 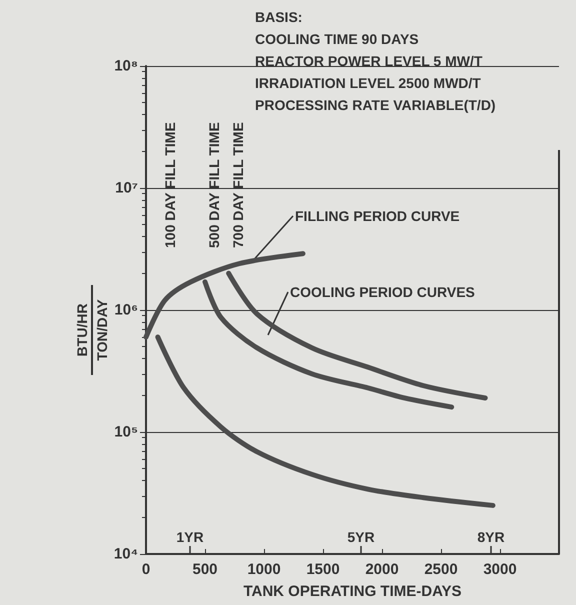 What do you see at coordinates (361, 537) in the screenshot?
I see `annotation: 5YR` at bounding box center [361, 537].